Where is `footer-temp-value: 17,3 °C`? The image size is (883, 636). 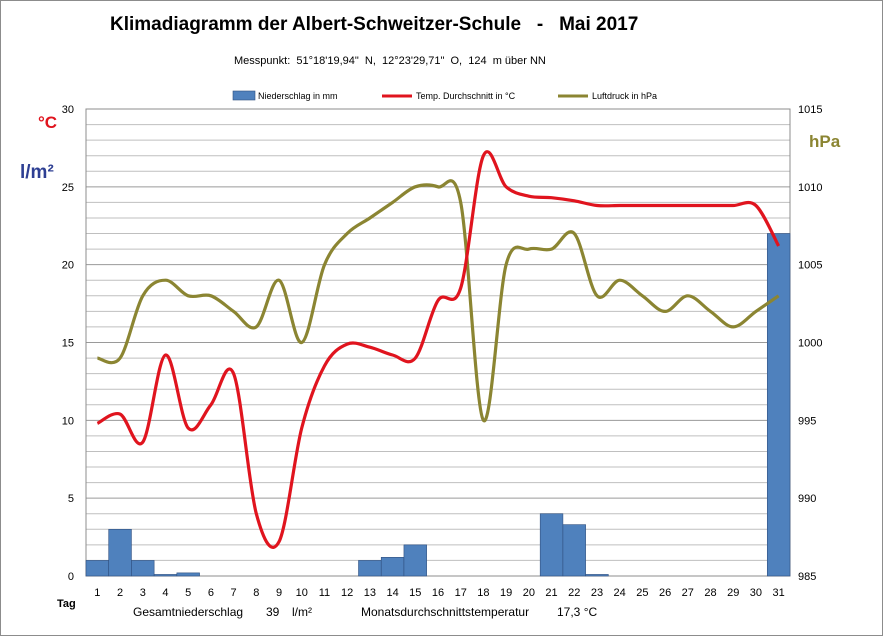
footer-temp-value: 17,3 °C is located at coordinates (577, 612).